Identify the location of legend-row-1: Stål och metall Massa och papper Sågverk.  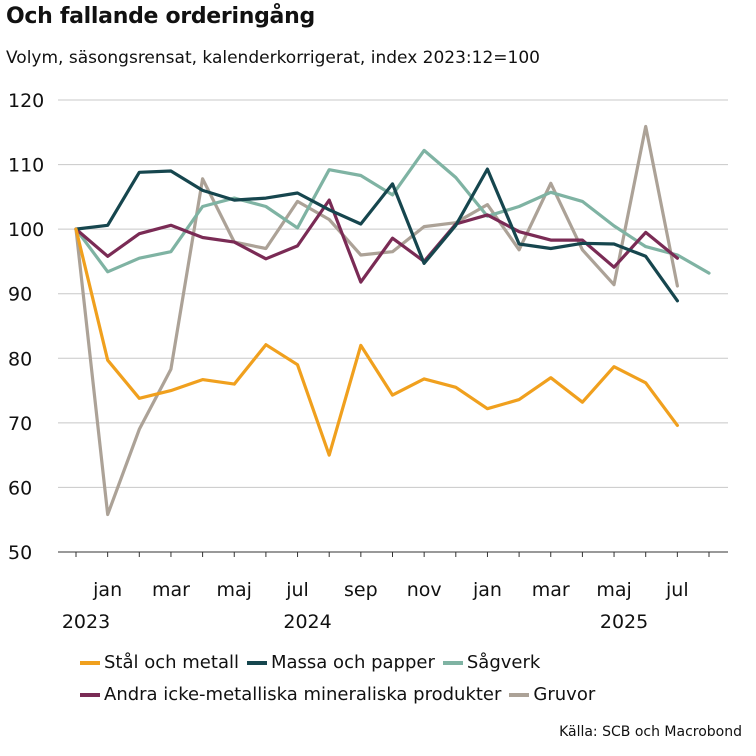
(314, 662).